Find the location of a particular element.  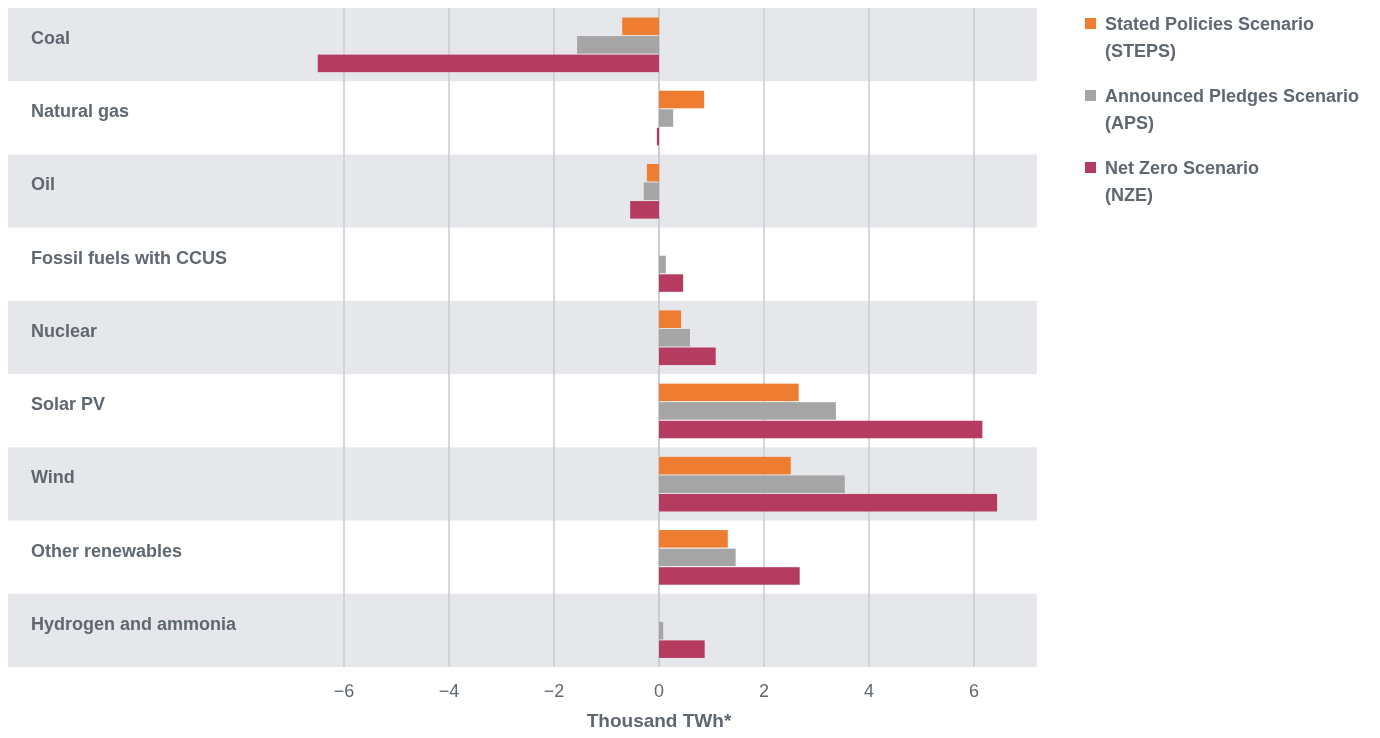

legend-label: Announced Pledges Scenario (APS) is located at coordinates (1232, 109).